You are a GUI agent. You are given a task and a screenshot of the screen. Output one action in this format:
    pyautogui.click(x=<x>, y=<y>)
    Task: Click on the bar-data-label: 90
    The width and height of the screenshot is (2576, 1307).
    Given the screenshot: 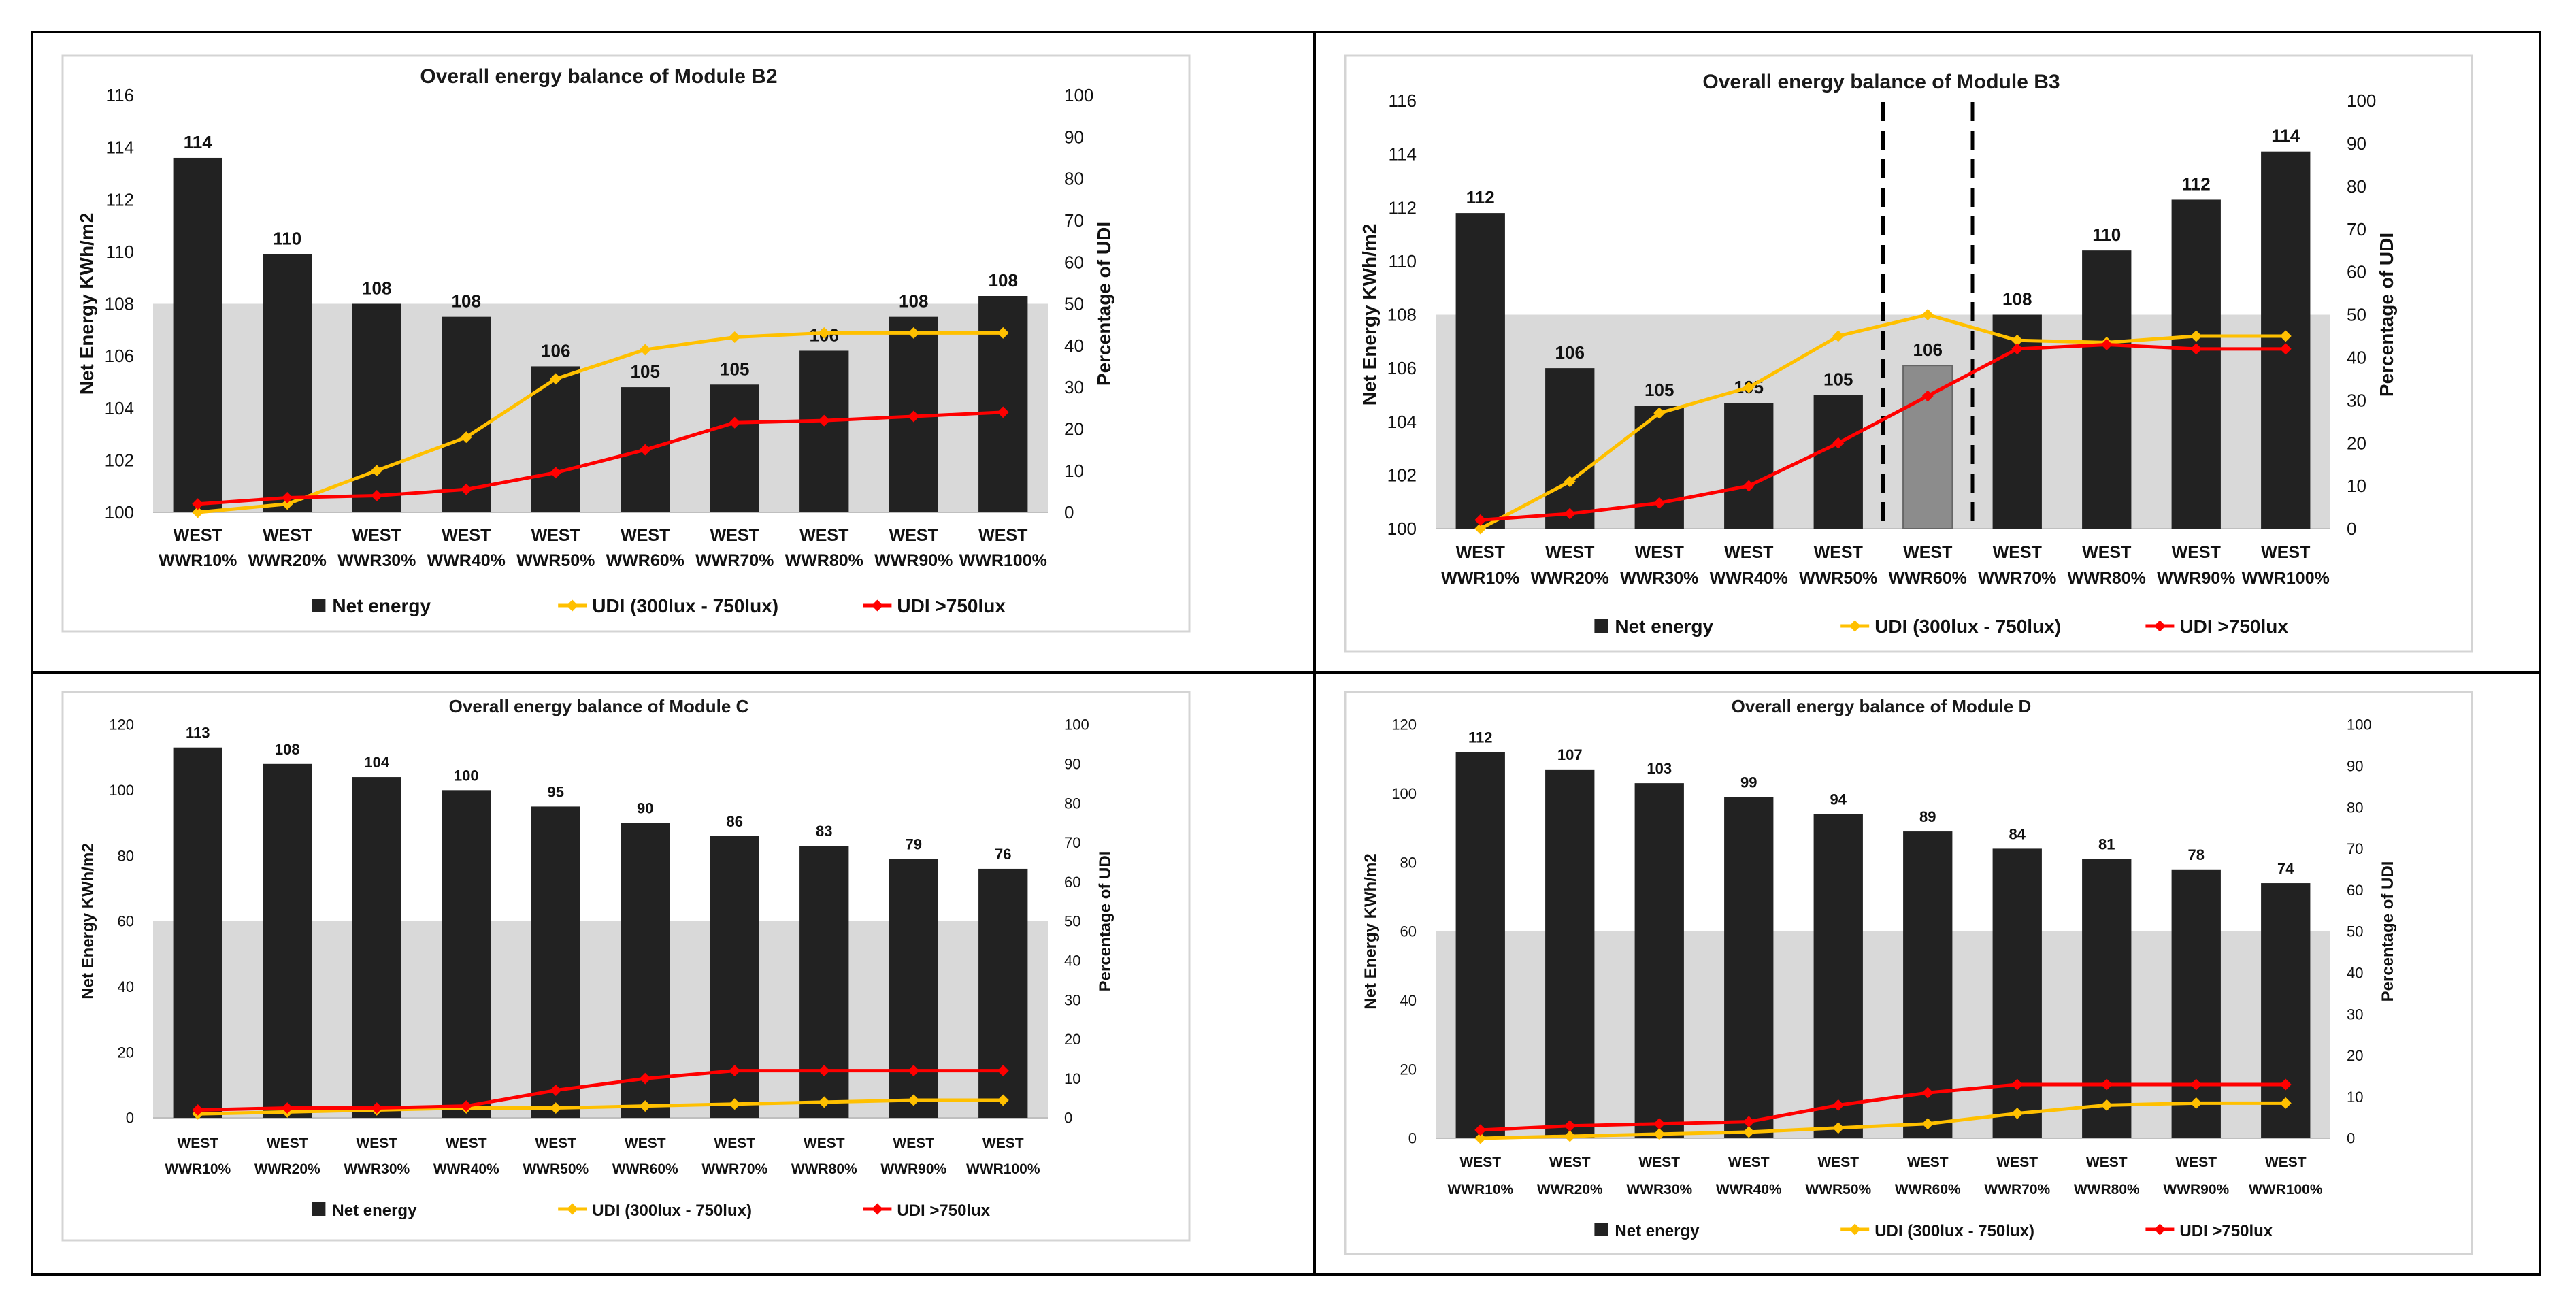 What is the action you would take?
    pyautogui.click(x=645, y=809)
    